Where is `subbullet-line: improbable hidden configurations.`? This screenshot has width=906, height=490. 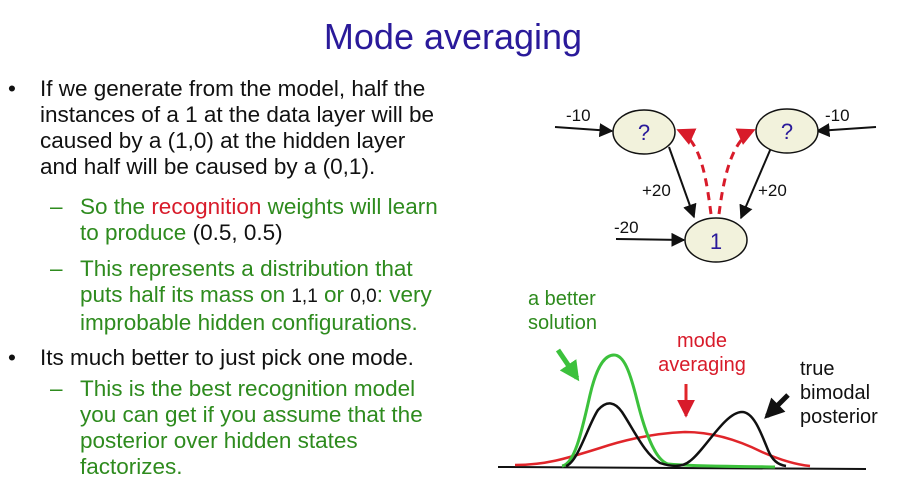 subbullet-line: improbable hidden configurations. is located at coordinates (249, 322).